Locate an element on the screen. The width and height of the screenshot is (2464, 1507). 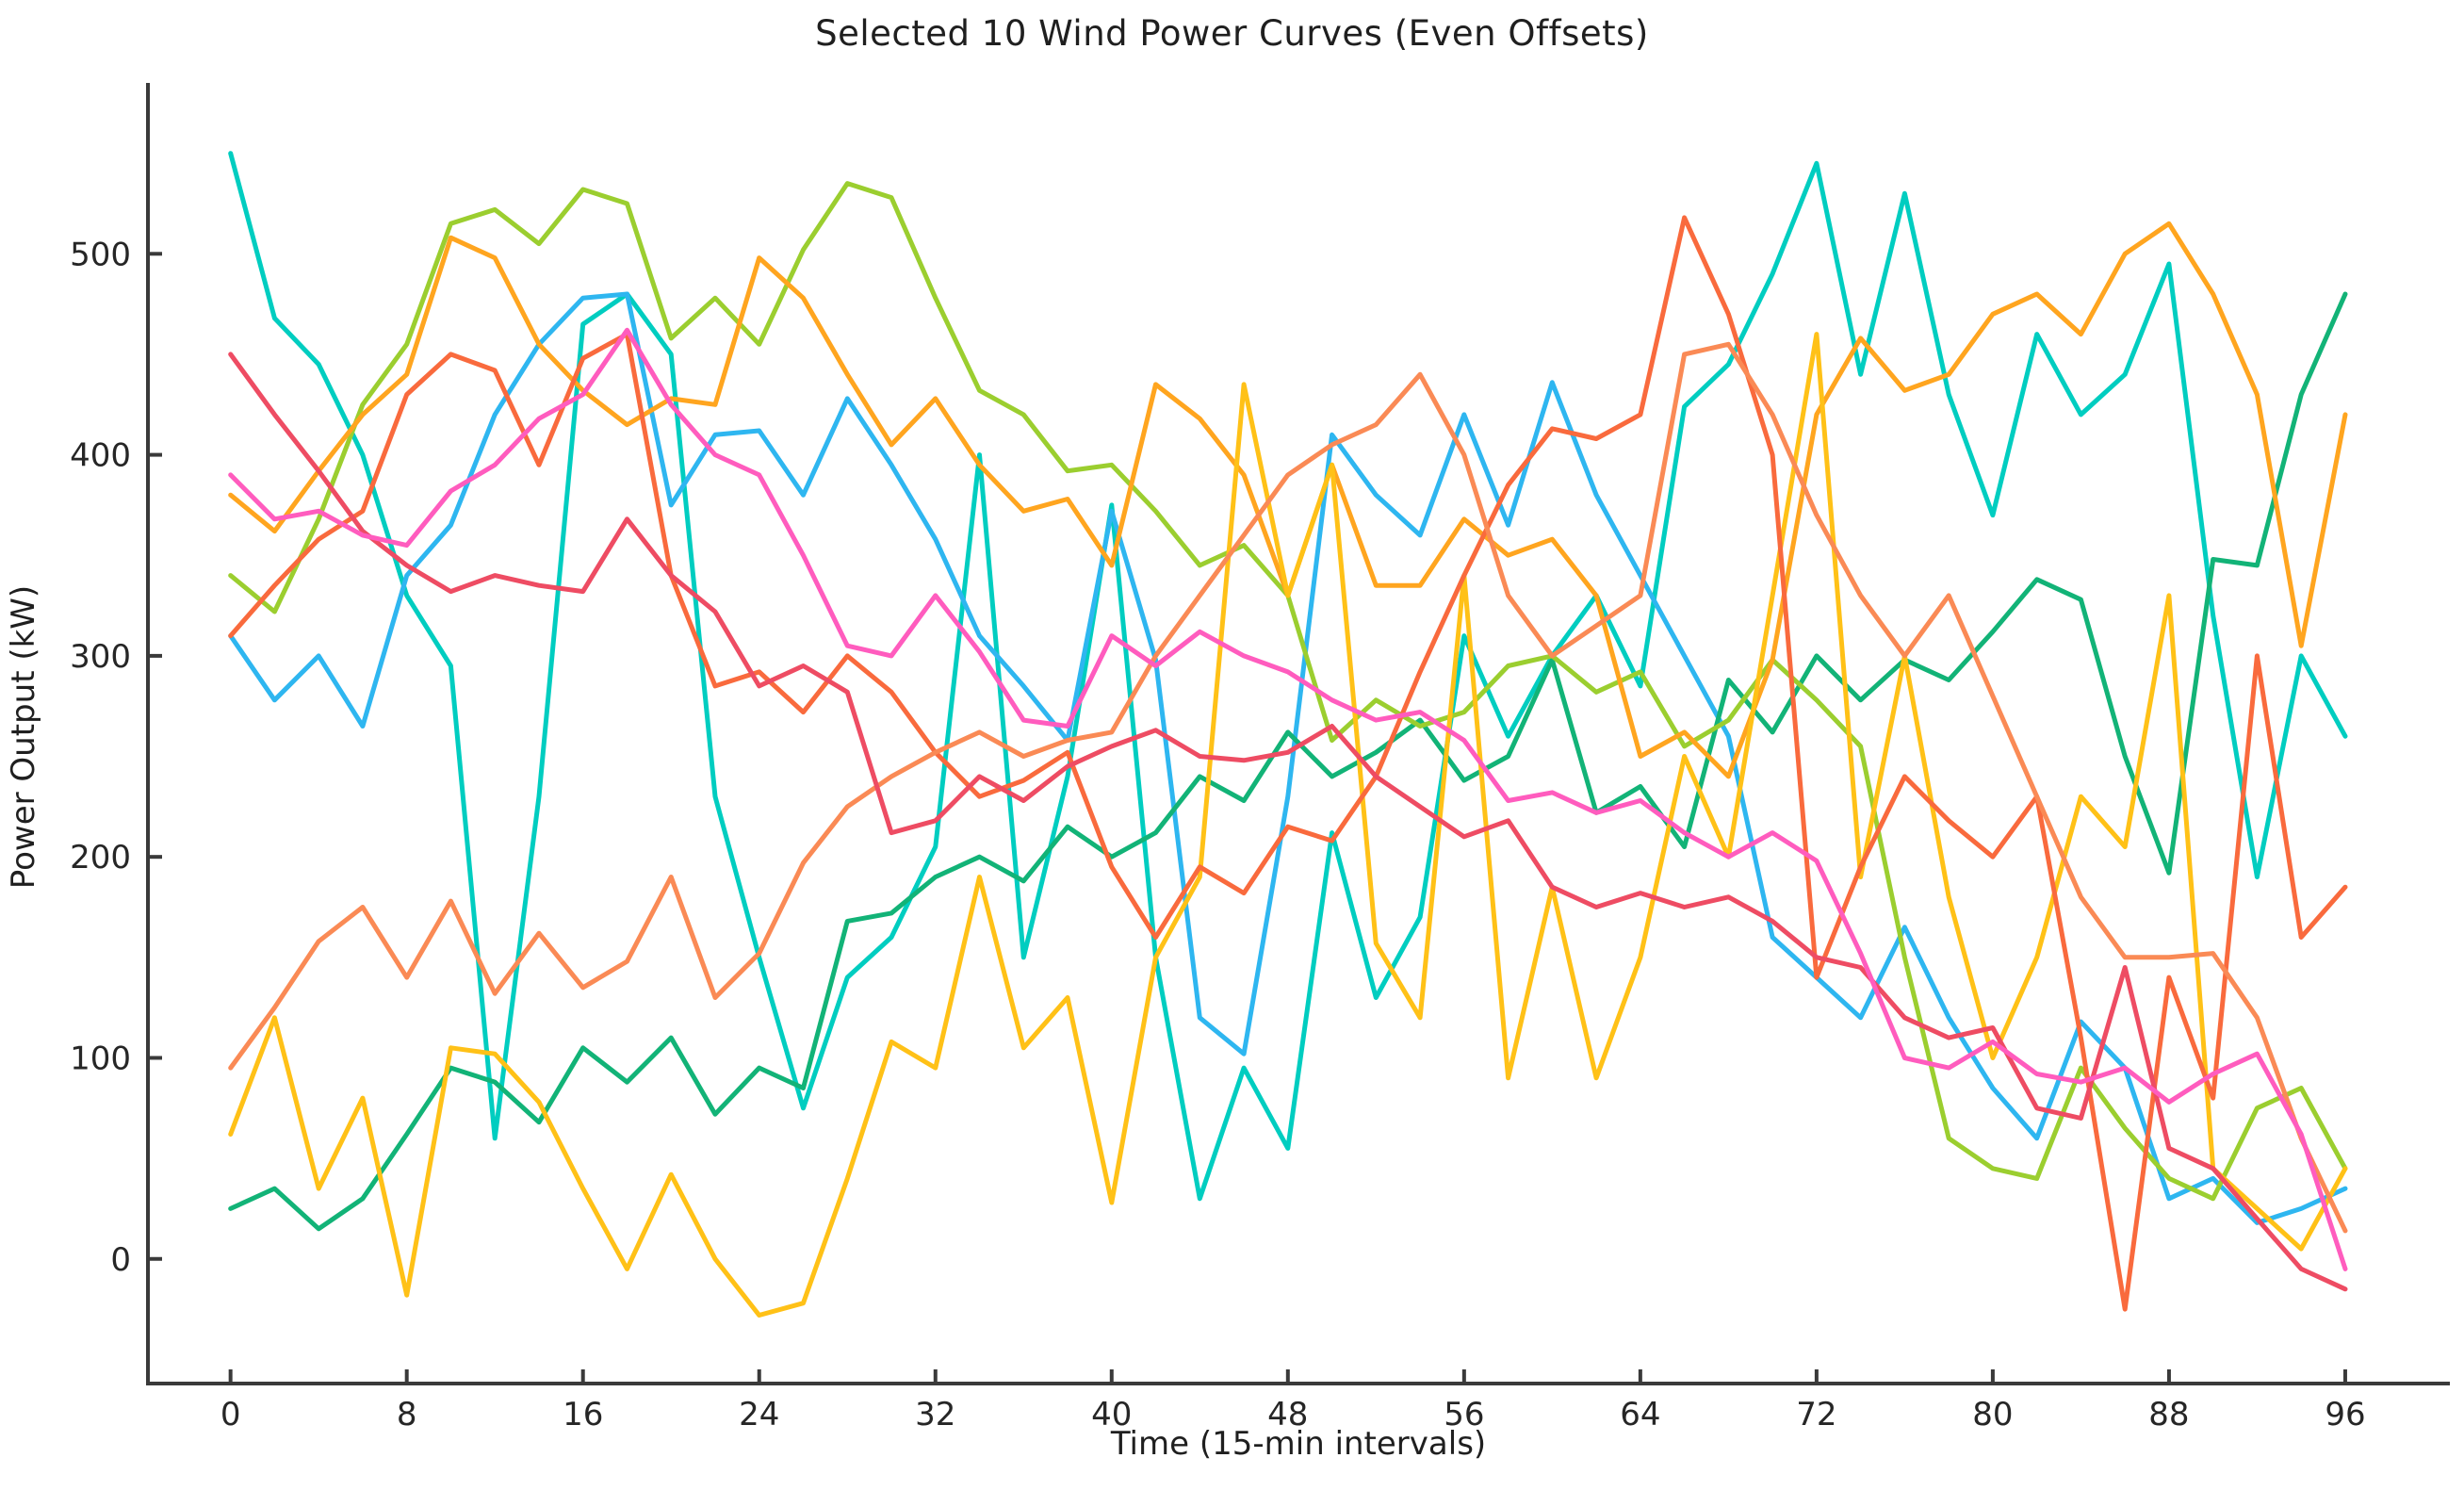
y-tick-label: 400 is located at coordinates (100, 456).